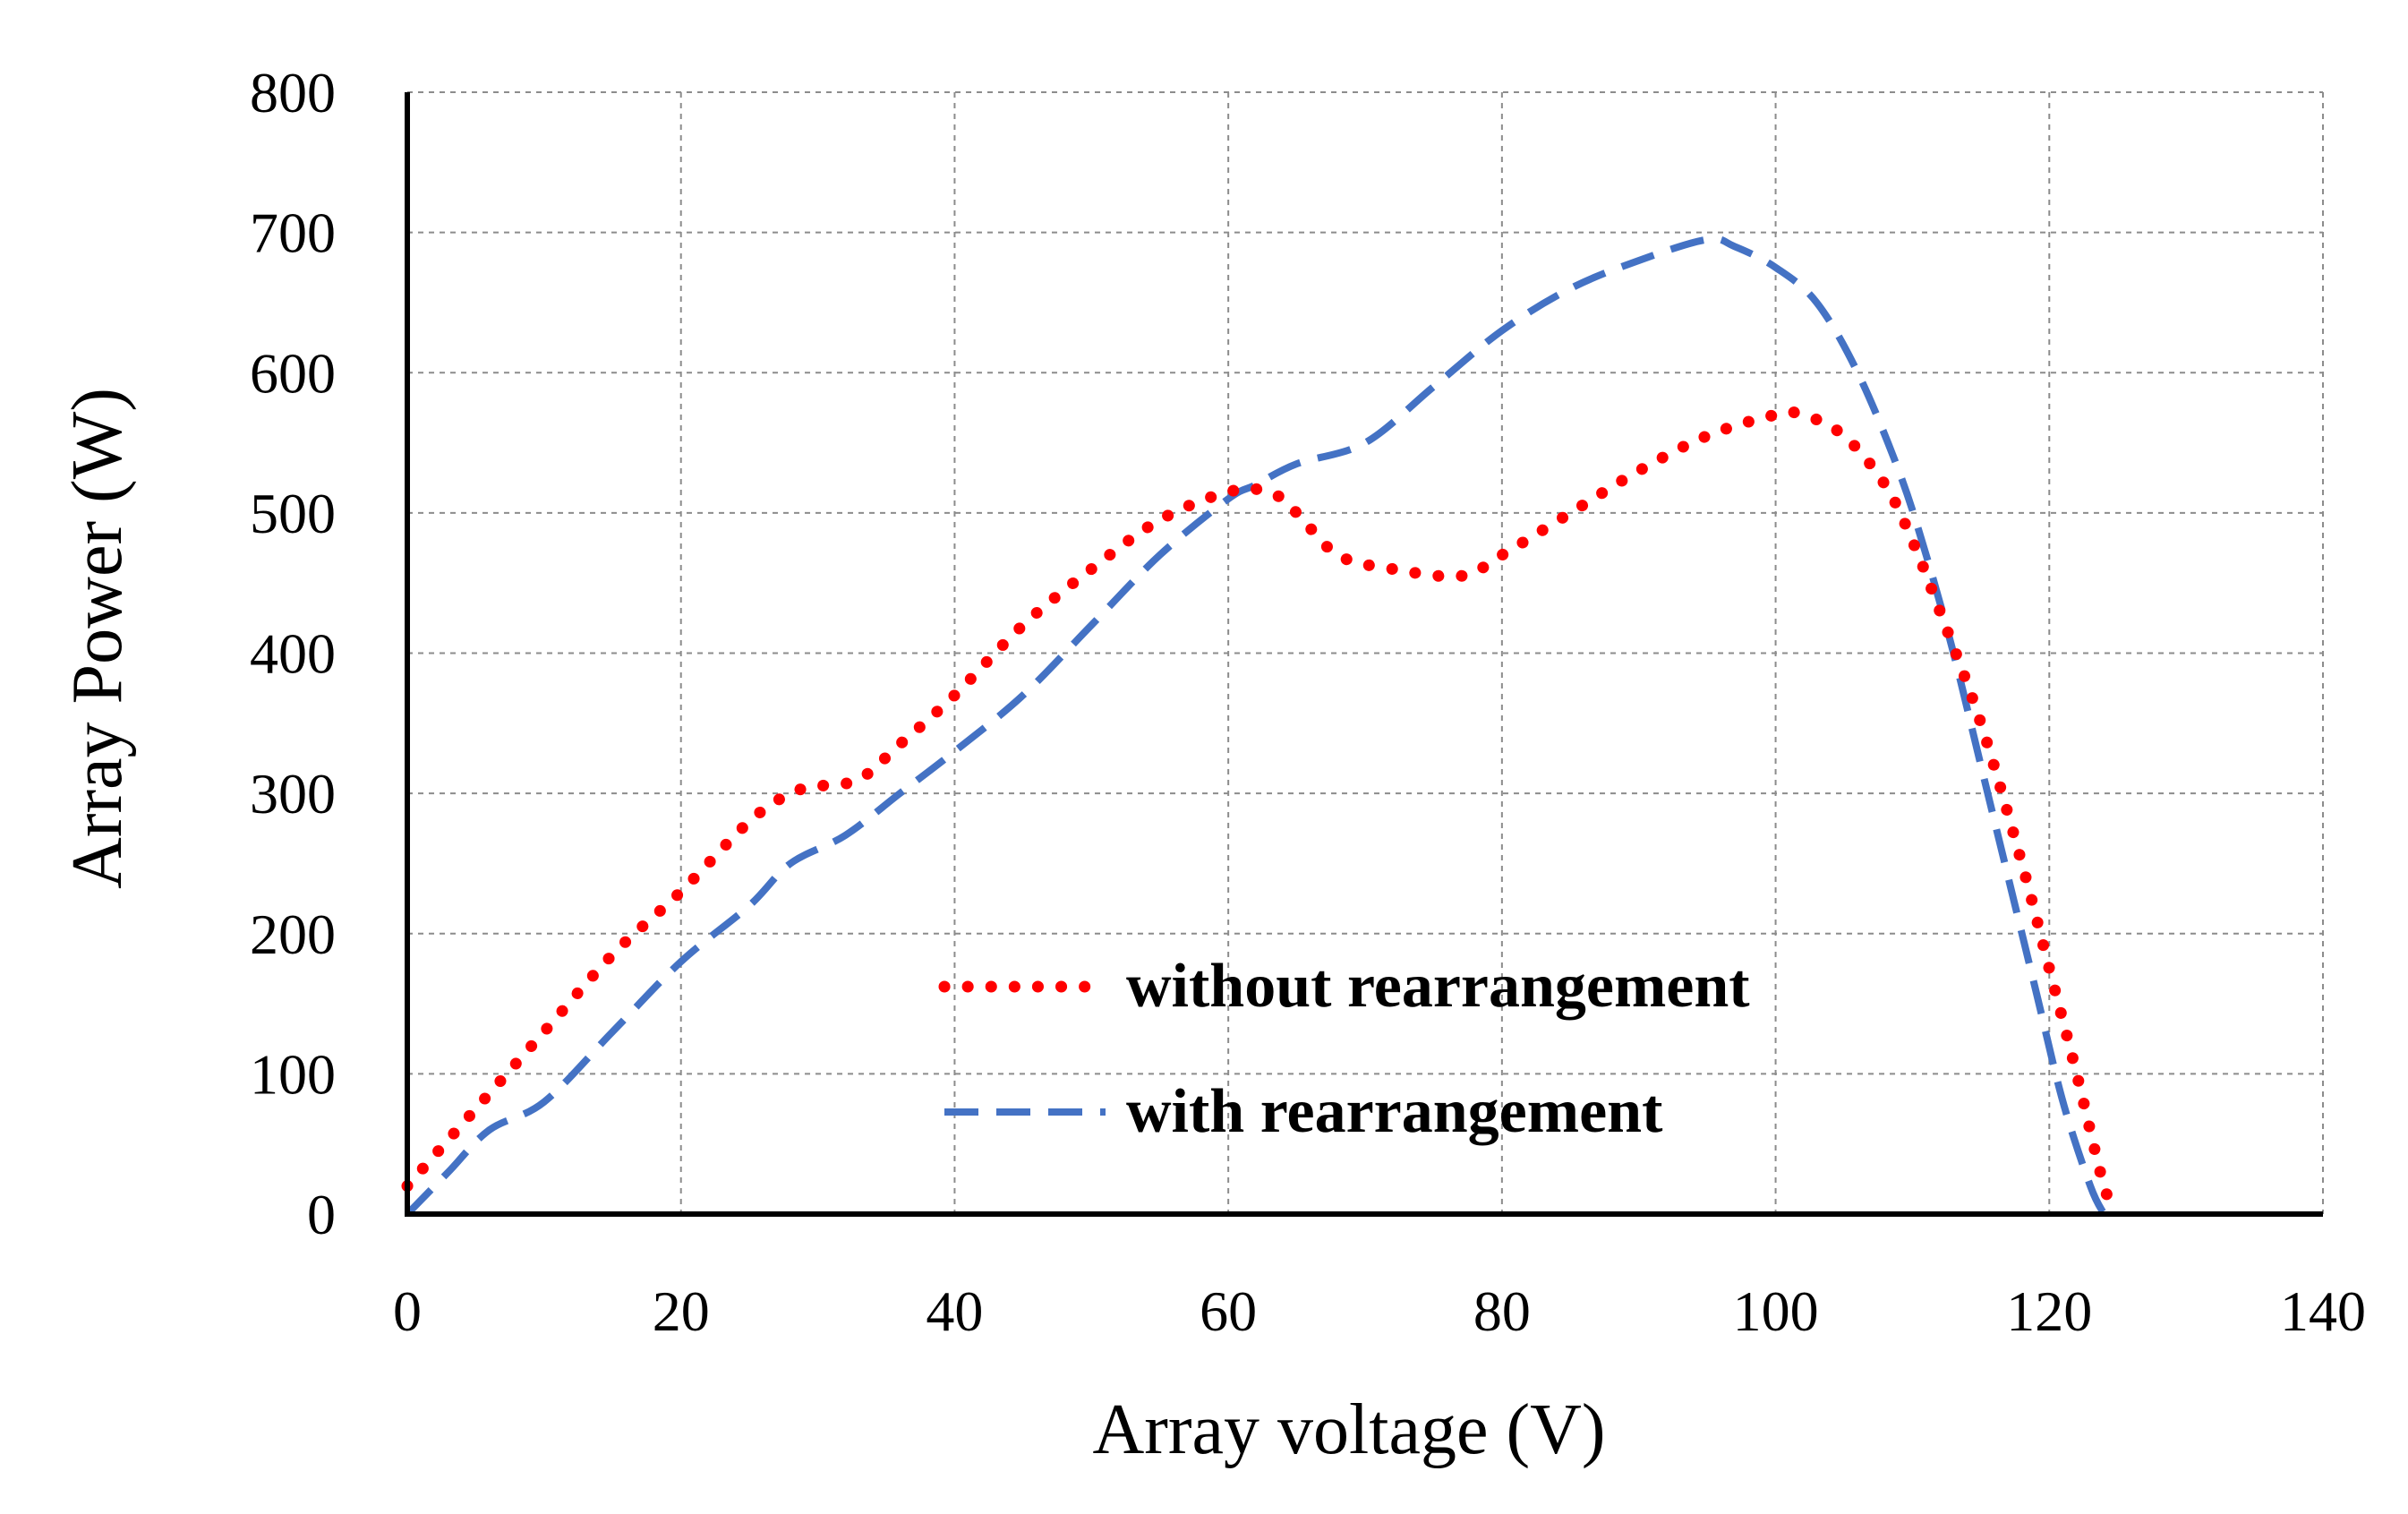  I want to click on legend: without rearrangement with rearrangement, so click(1344, 1049).